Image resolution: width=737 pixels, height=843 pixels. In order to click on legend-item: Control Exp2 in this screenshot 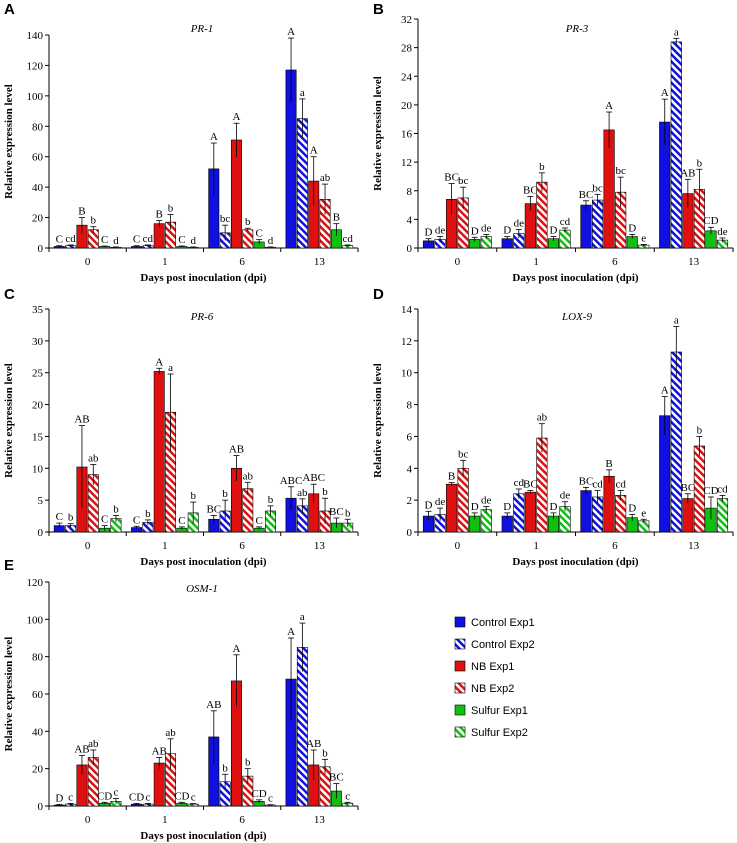, I will do `click(494, 644)`.